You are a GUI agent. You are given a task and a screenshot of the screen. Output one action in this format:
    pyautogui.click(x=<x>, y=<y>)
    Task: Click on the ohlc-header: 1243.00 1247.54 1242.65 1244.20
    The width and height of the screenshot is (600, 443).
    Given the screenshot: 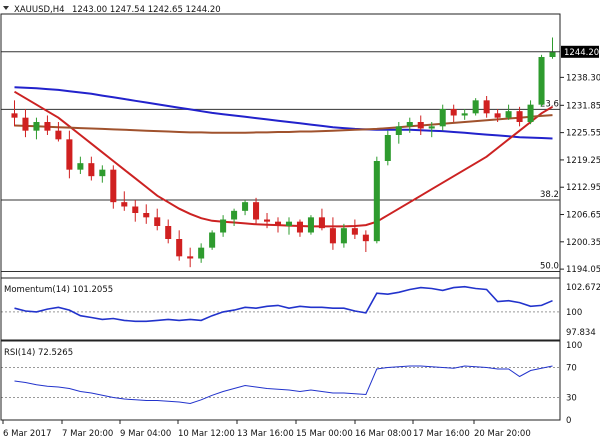 What is the action you would take?
    pyautogui.click(x=146, y=10)
    